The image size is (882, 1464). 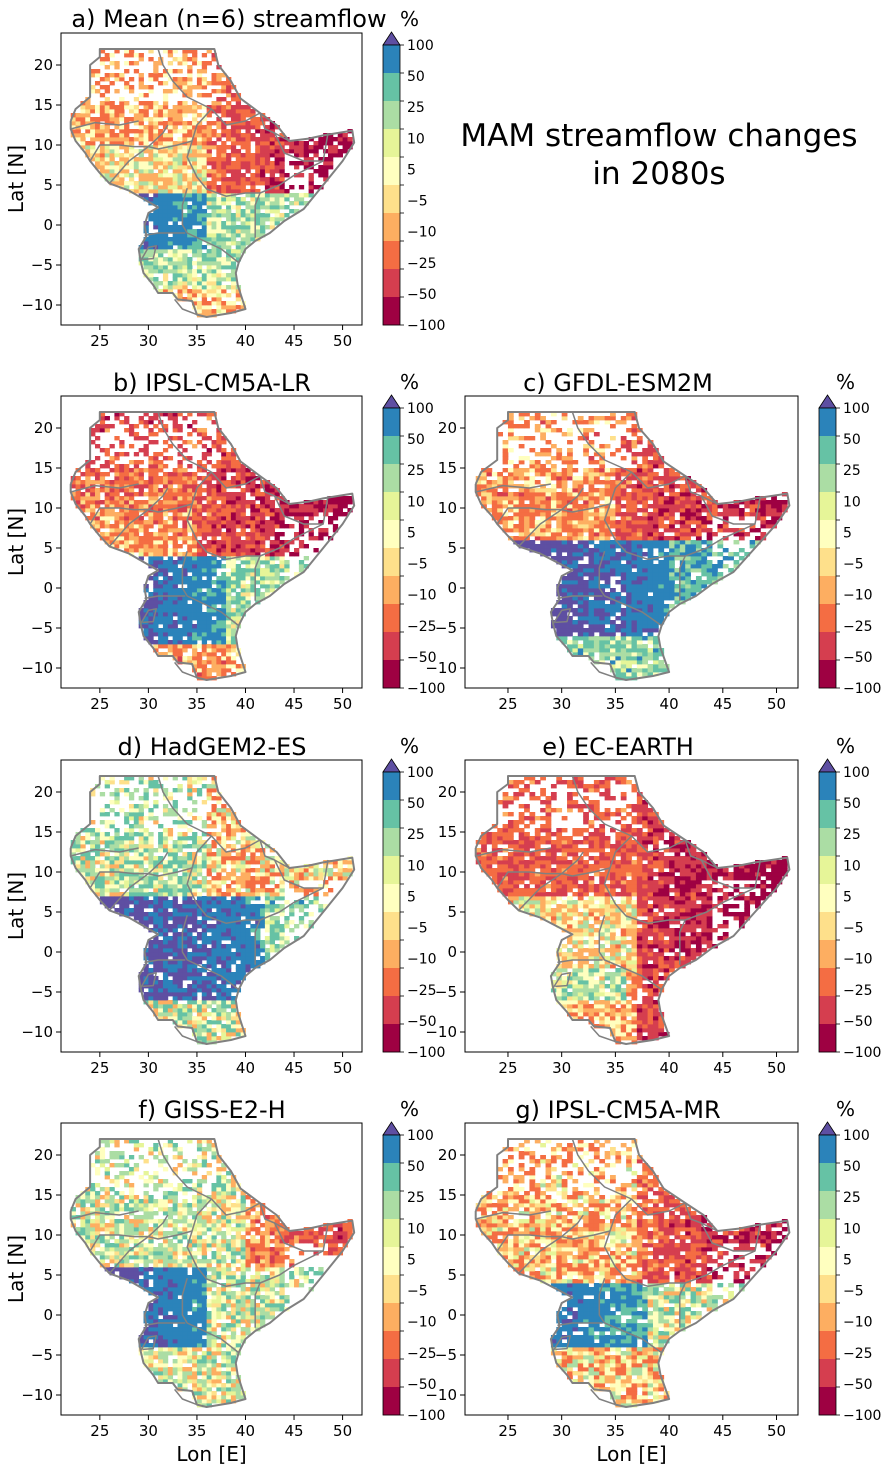 What do you see at coordinates (212, 183) in the screenshot?
I see `region-outline` at bounding box center [212, 183].